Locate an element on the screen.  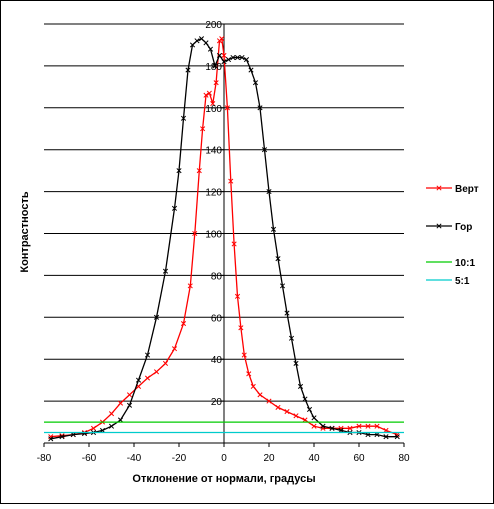
y-tick-label: 60 is located at coordinates (217, 318).